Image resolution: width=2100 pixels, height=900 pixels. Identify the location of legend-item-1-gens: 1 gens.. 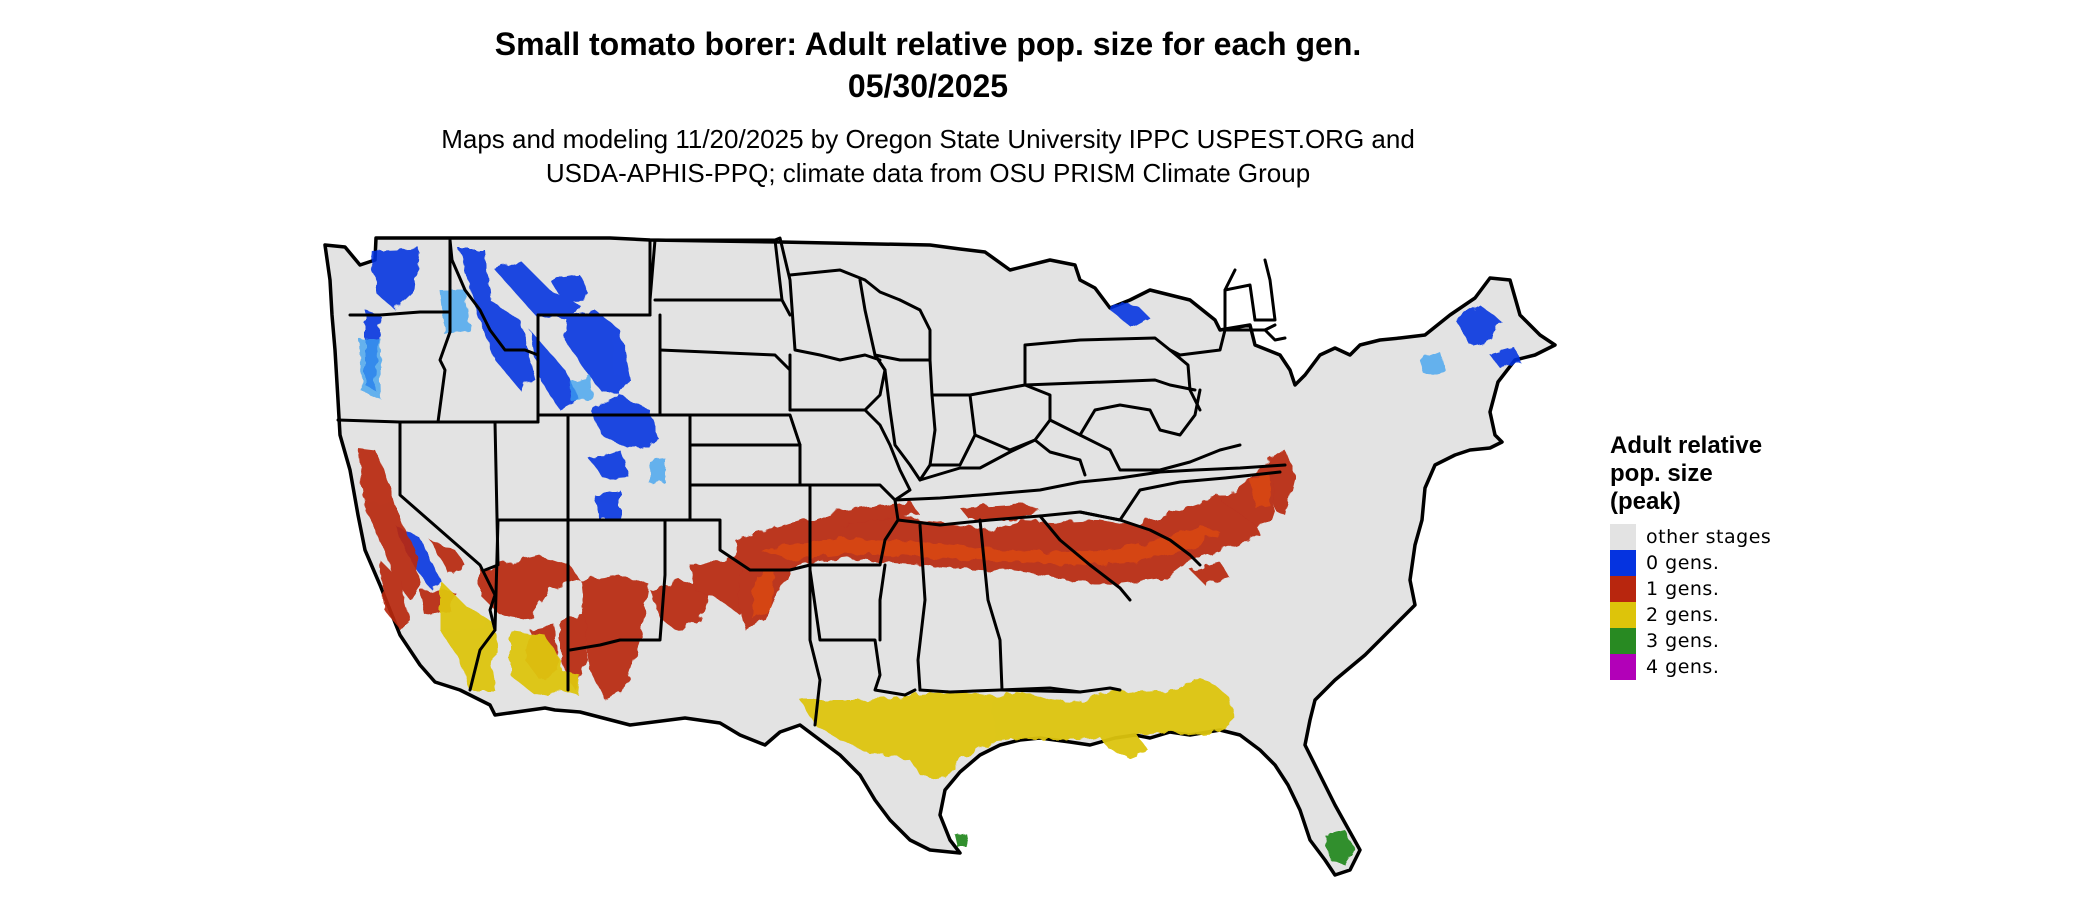
(1690, 589).